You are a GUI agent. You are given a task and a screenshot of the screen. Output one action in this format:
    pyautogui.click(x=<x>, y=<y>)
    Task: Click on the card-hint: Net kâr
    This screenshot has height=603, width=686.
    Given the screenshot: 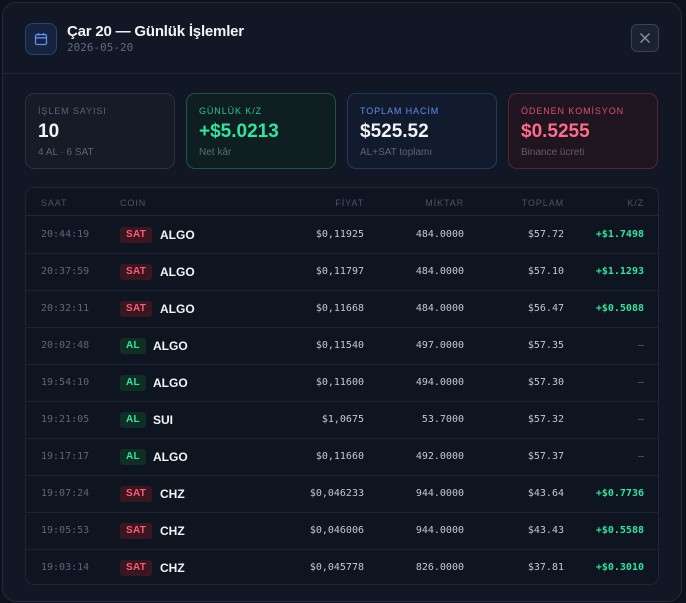 What is the action you would take?
    pyautogui.click(x=215, y=152)
    